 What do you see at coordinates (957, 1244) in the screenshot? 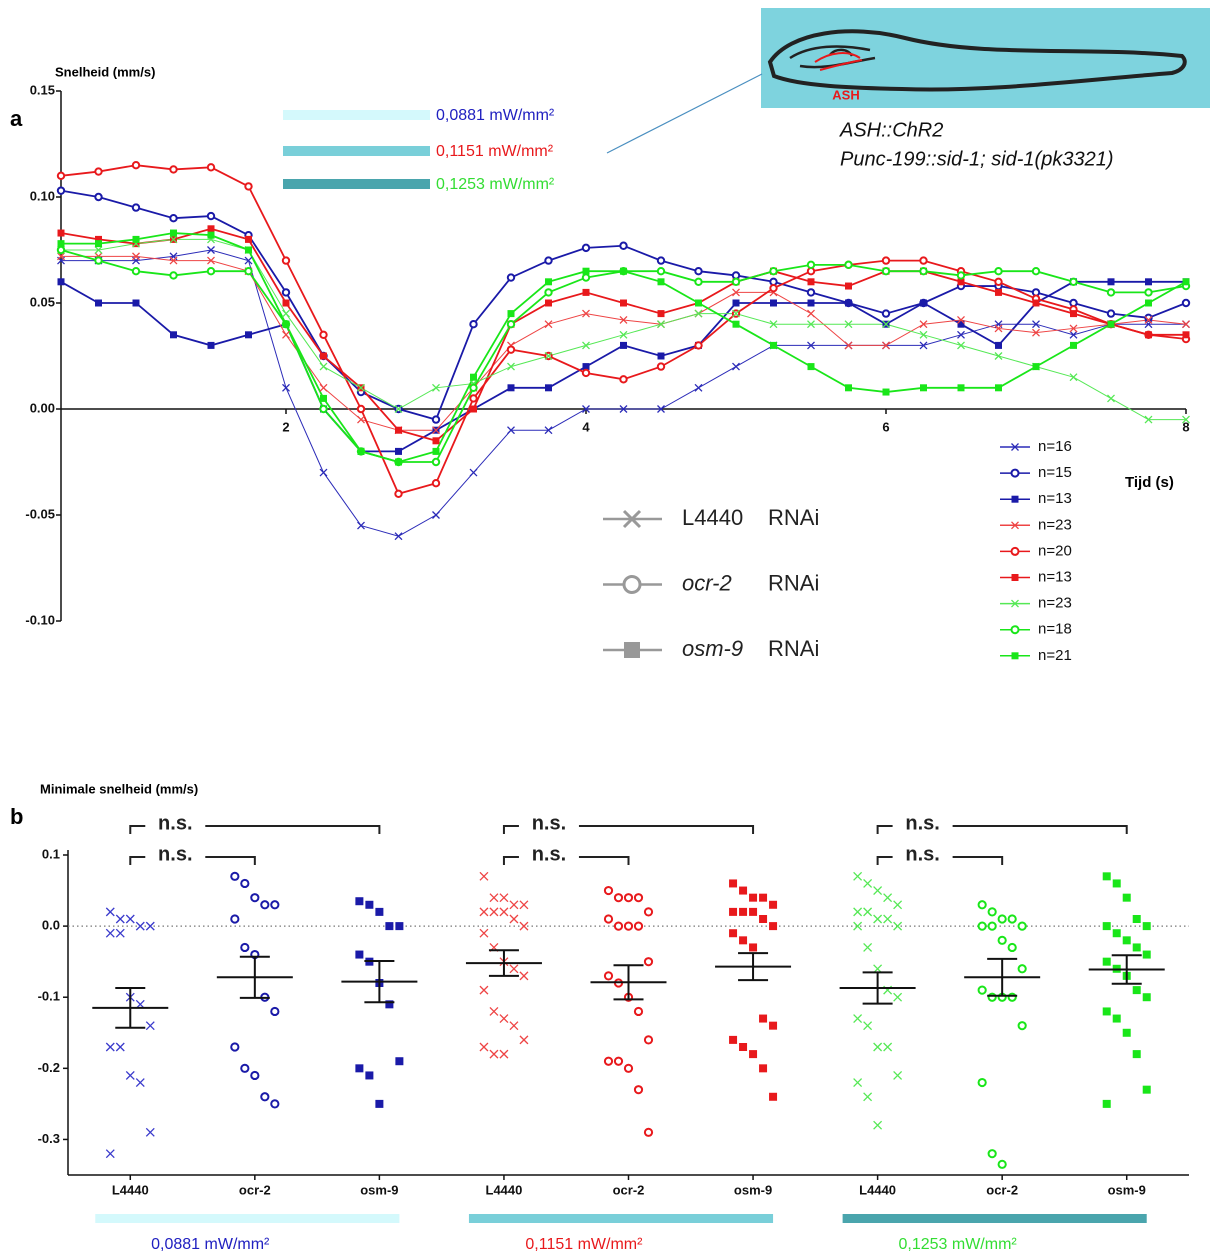
I see `intensity-label: 0,1253 mW/mm²` at bounding box center [957, 1244].